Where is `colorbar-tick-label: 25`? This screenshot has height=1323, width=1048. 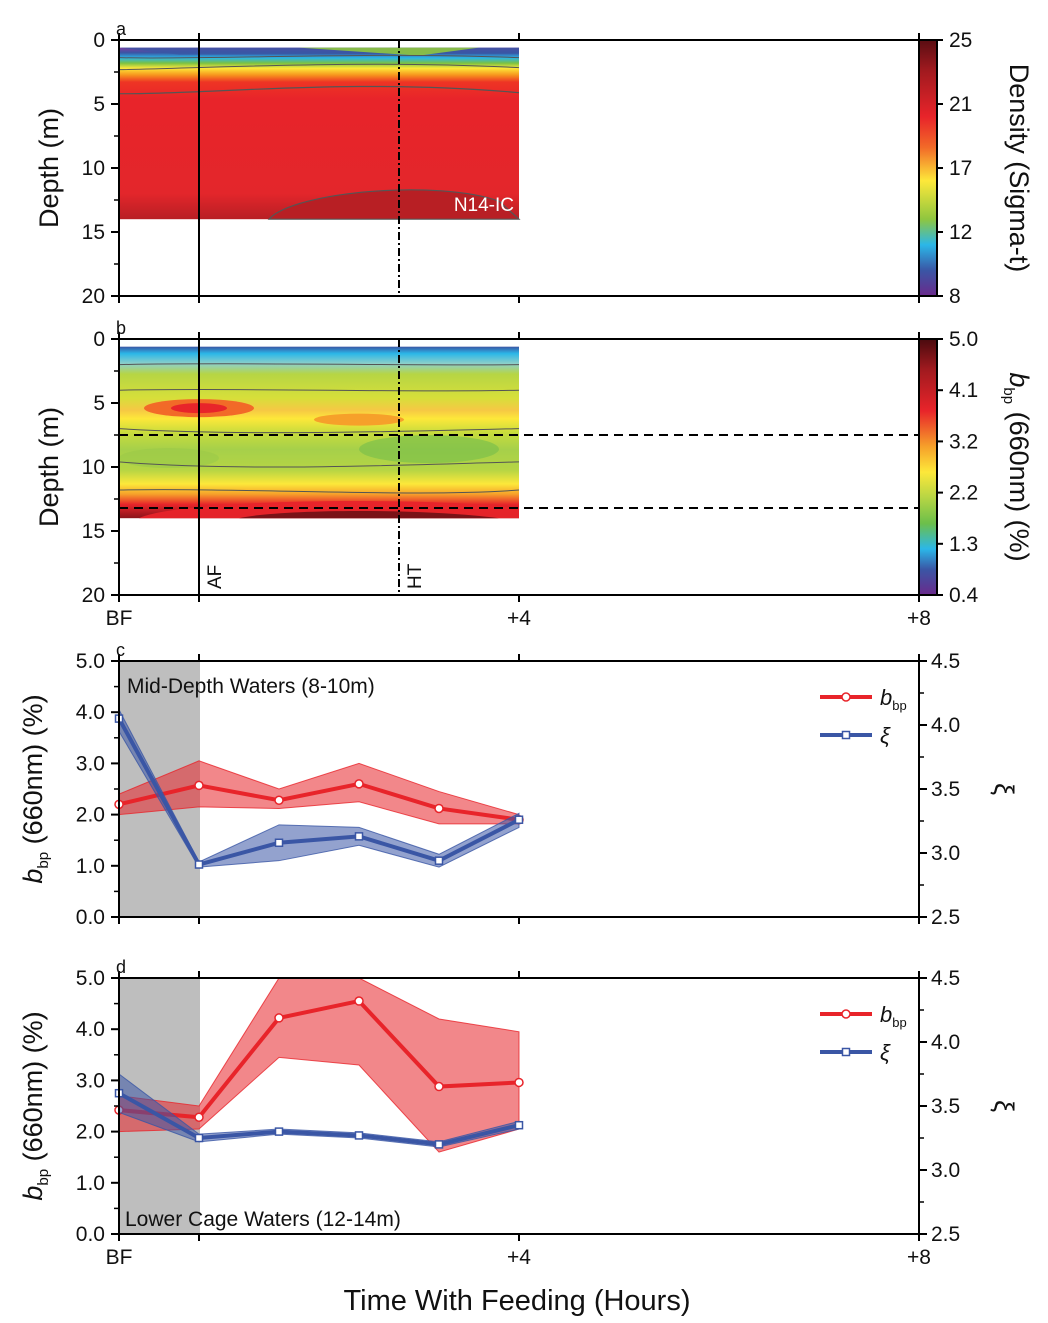
colorbar-tick-label: 25 is located at coordinates (960, 40).